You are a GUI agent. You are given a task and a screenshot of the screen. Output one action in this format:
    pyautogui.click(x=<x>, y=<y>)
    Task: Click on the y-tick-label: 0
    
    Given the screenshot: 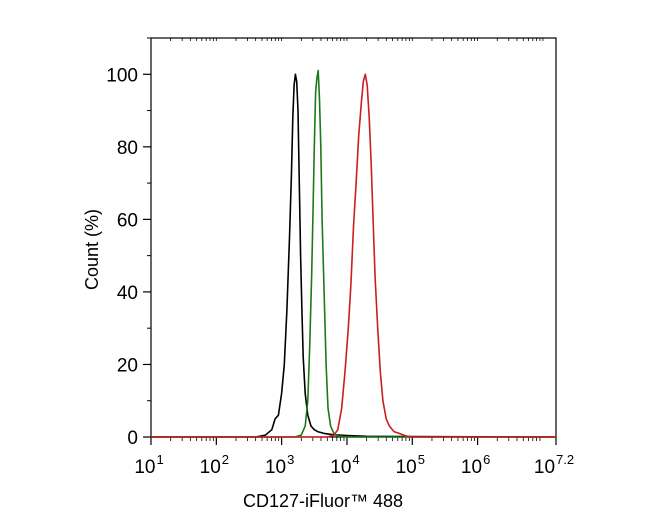 What is the action you would take?
    pyautogui.click(x=132, y=438)
    